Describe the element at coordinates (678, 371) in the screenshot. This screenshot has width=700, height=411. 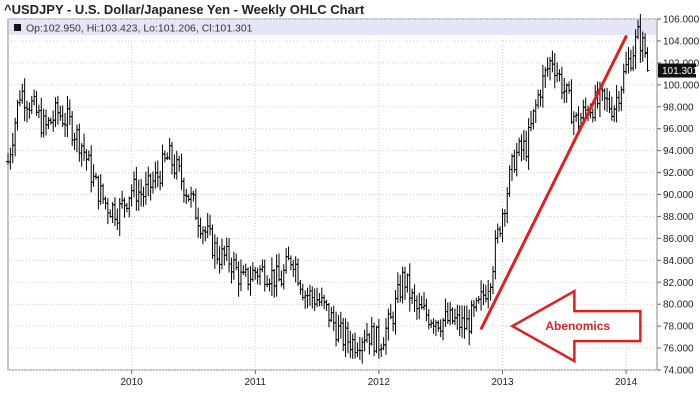
I see `y-tick-label: 74.000` at that location.